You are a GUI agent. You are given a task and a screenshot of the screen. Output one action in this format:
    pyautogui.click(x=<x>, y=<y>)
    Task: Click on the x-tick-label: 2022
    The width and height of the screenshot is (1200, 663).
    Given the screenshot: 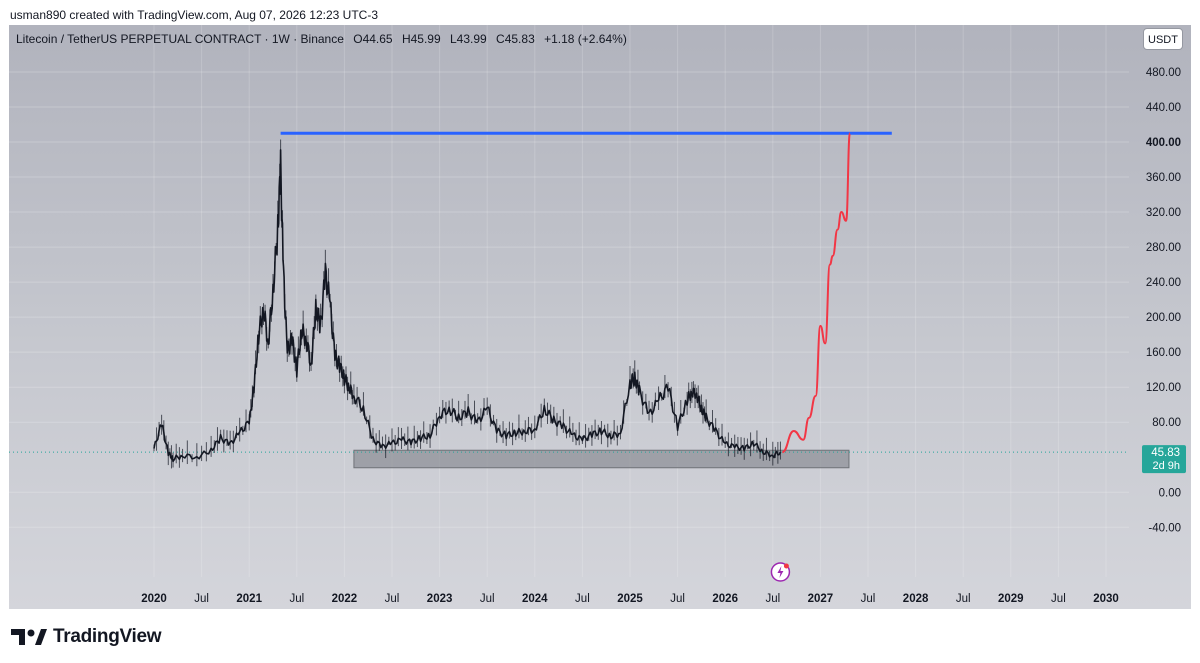 What is the action you would take?
    pyautogui.click(x=345, y=599)
    